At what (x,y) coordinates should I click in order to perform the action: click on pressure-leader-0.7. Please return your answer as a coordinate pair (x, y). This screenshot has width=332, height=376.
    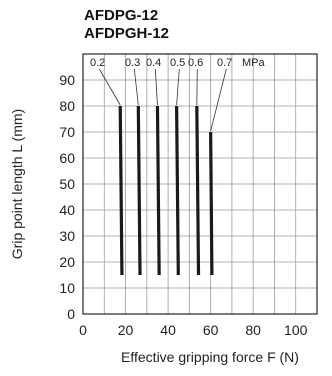
    Looking at the image, I should click on (218, 100).